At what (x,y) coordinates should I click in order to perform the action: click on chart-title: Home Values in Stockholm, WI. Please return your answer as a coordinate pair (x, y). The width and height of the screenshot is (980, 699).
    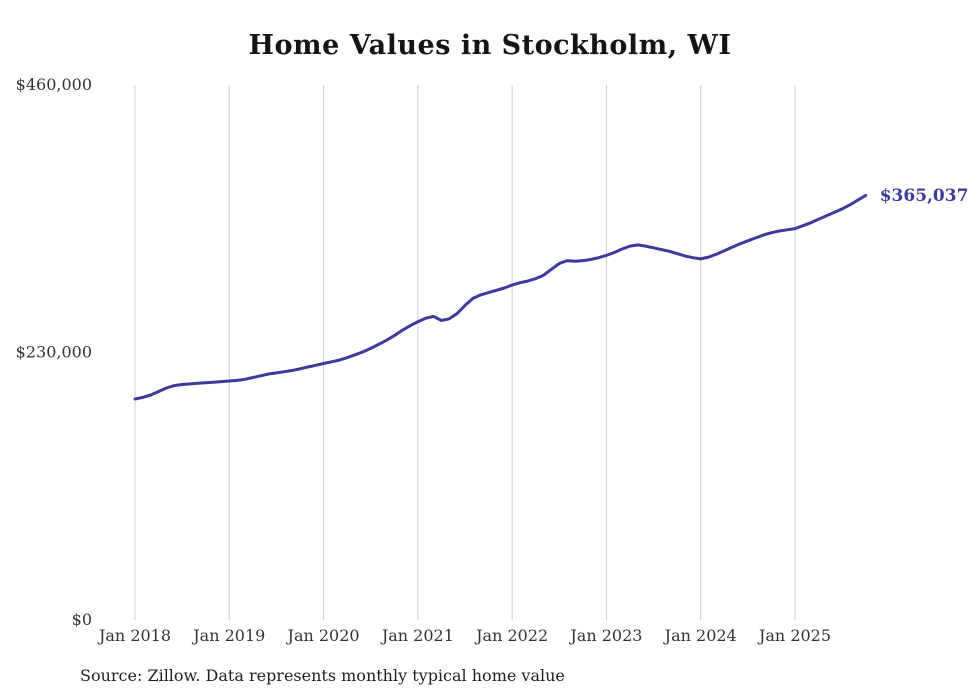
    Looking at the image, I should click on (490, 45).